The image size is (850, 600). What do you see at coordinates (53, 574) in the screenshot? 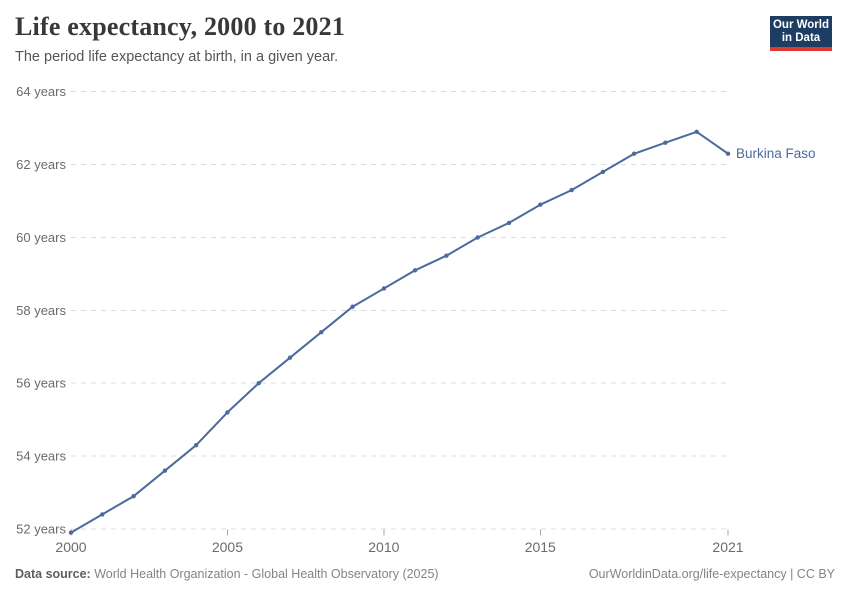
I see `data-source-label: Data source:` at bounding box center [53, 574].